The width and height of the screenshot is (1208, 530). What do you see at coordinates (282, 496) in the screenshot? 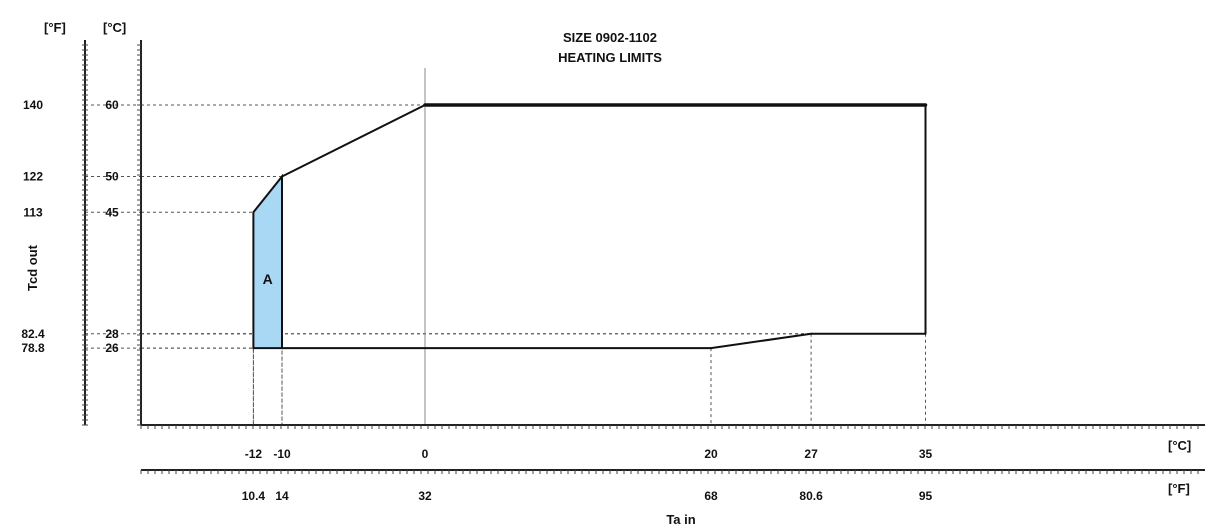
I see `x-tick-label-f-1: 14` at bounding box center [282, 496].